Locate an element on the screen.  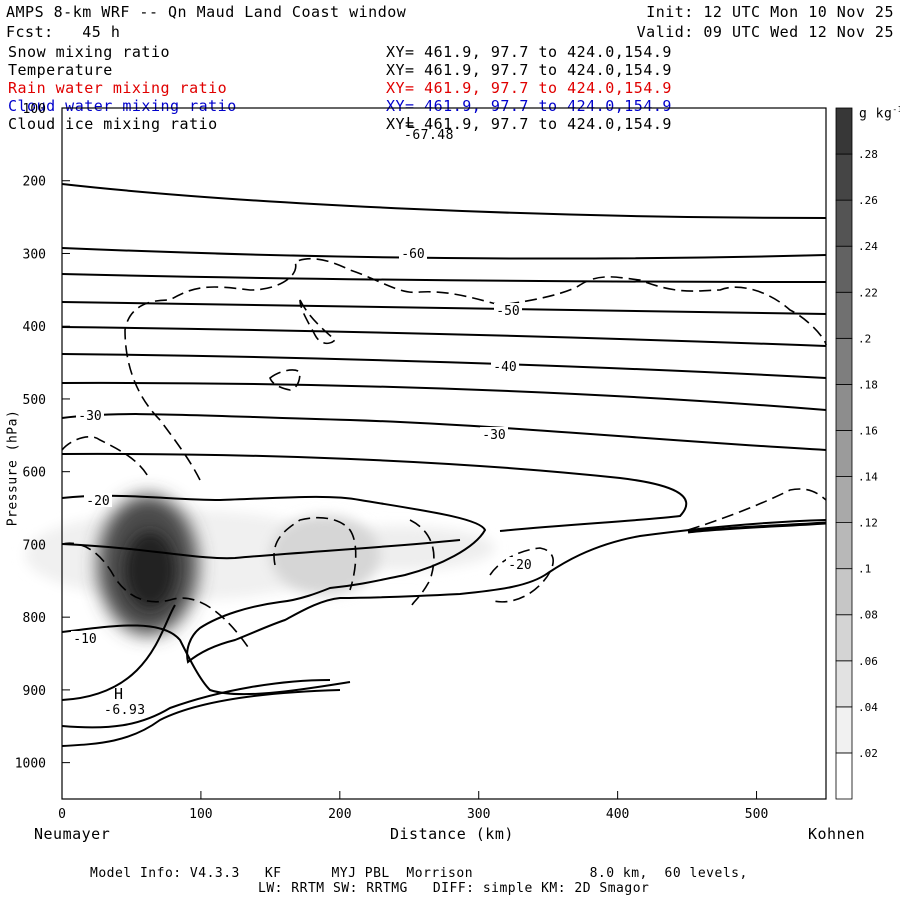
field-name: Temperature is located at coordinates (60, 70).